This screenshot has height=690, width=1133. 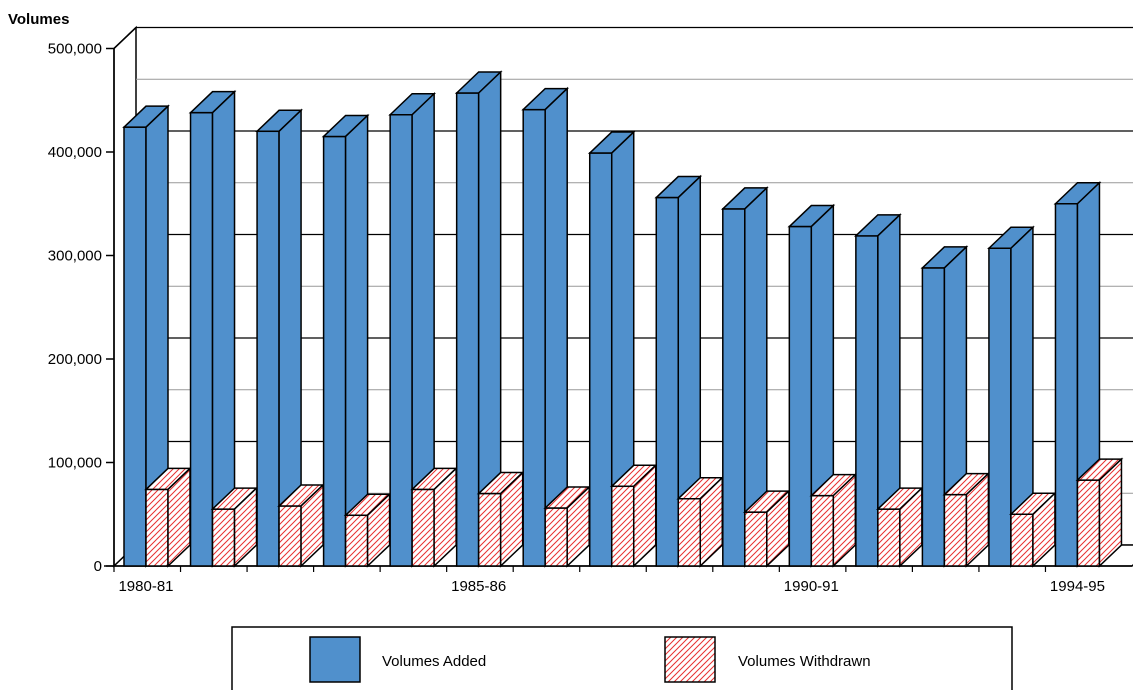 I want to click on legend-box, so click(x=622, y=658).